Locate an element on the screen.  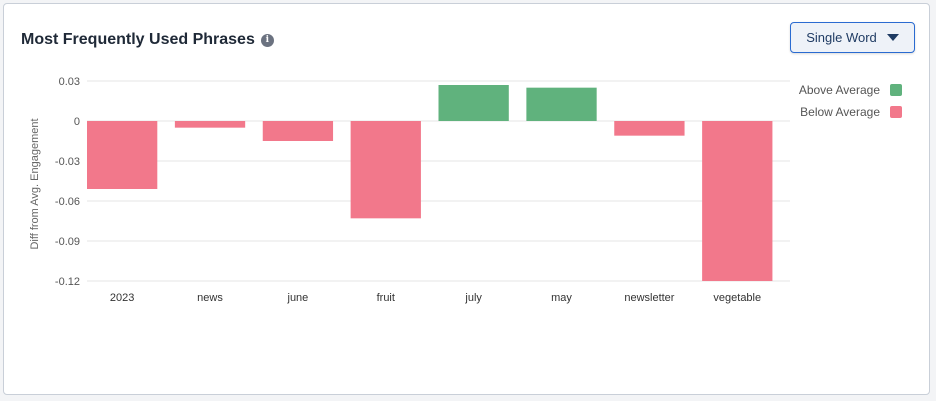
word-type-dropdown: Single Word is located at coordinates (852, 37).